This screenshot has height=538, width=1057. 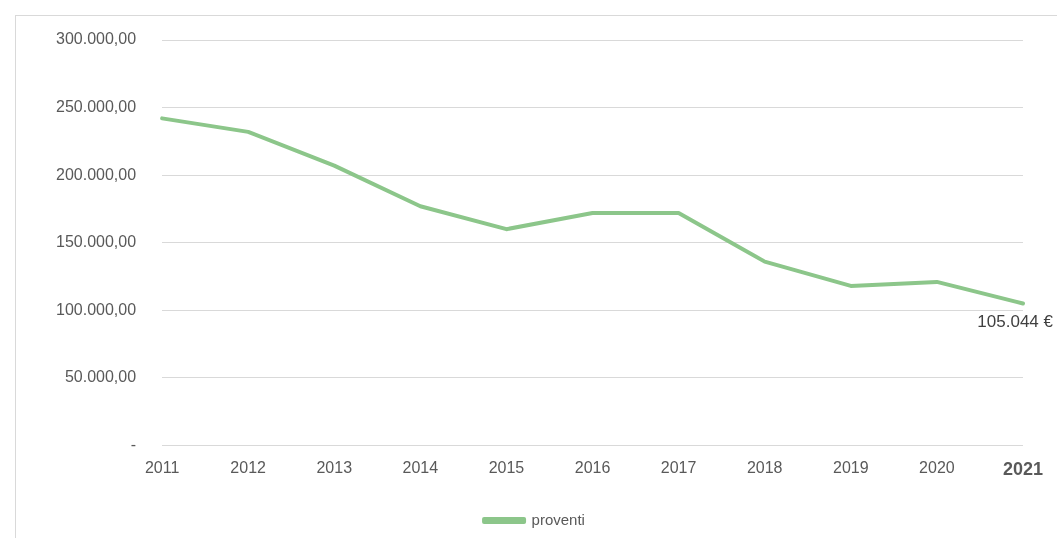 What do you see at coordinates (558, 519) in the screenshot?
I see `legend-label: proventi` at bounding box center [558, 519].